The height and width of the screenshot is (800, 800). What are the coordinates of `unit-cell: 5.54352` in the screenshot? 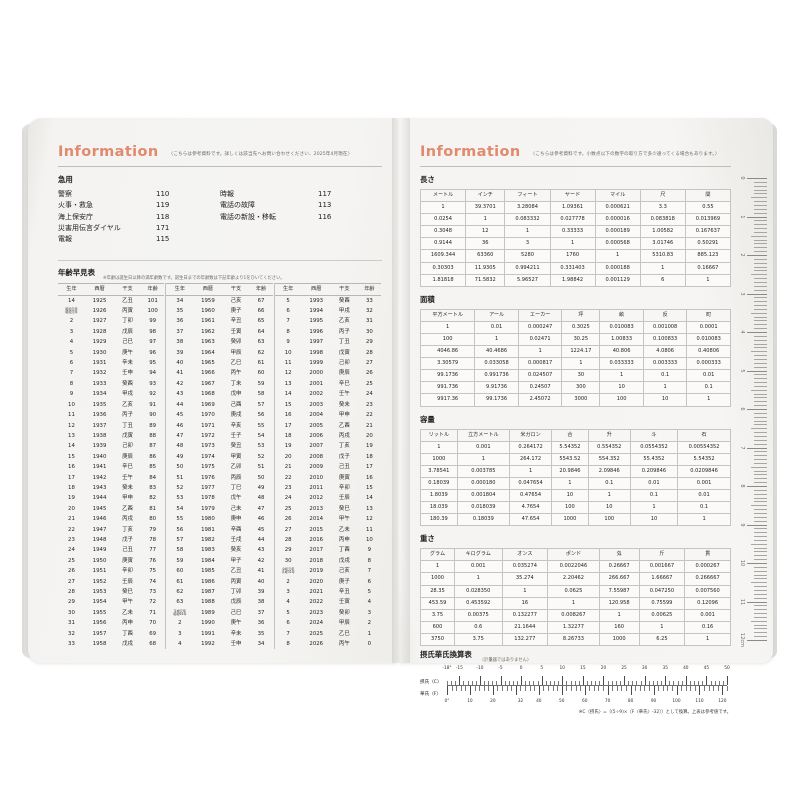 It's located at (704, 459).